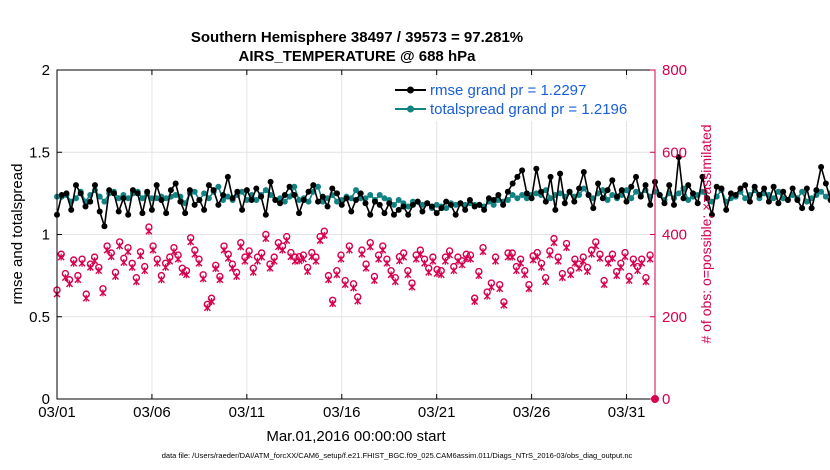 This screenshot has width=830, height=470. Describe the element at coordinates (57, 412) in the screenshot. I see `x-tick-label: 03/01` at that location.